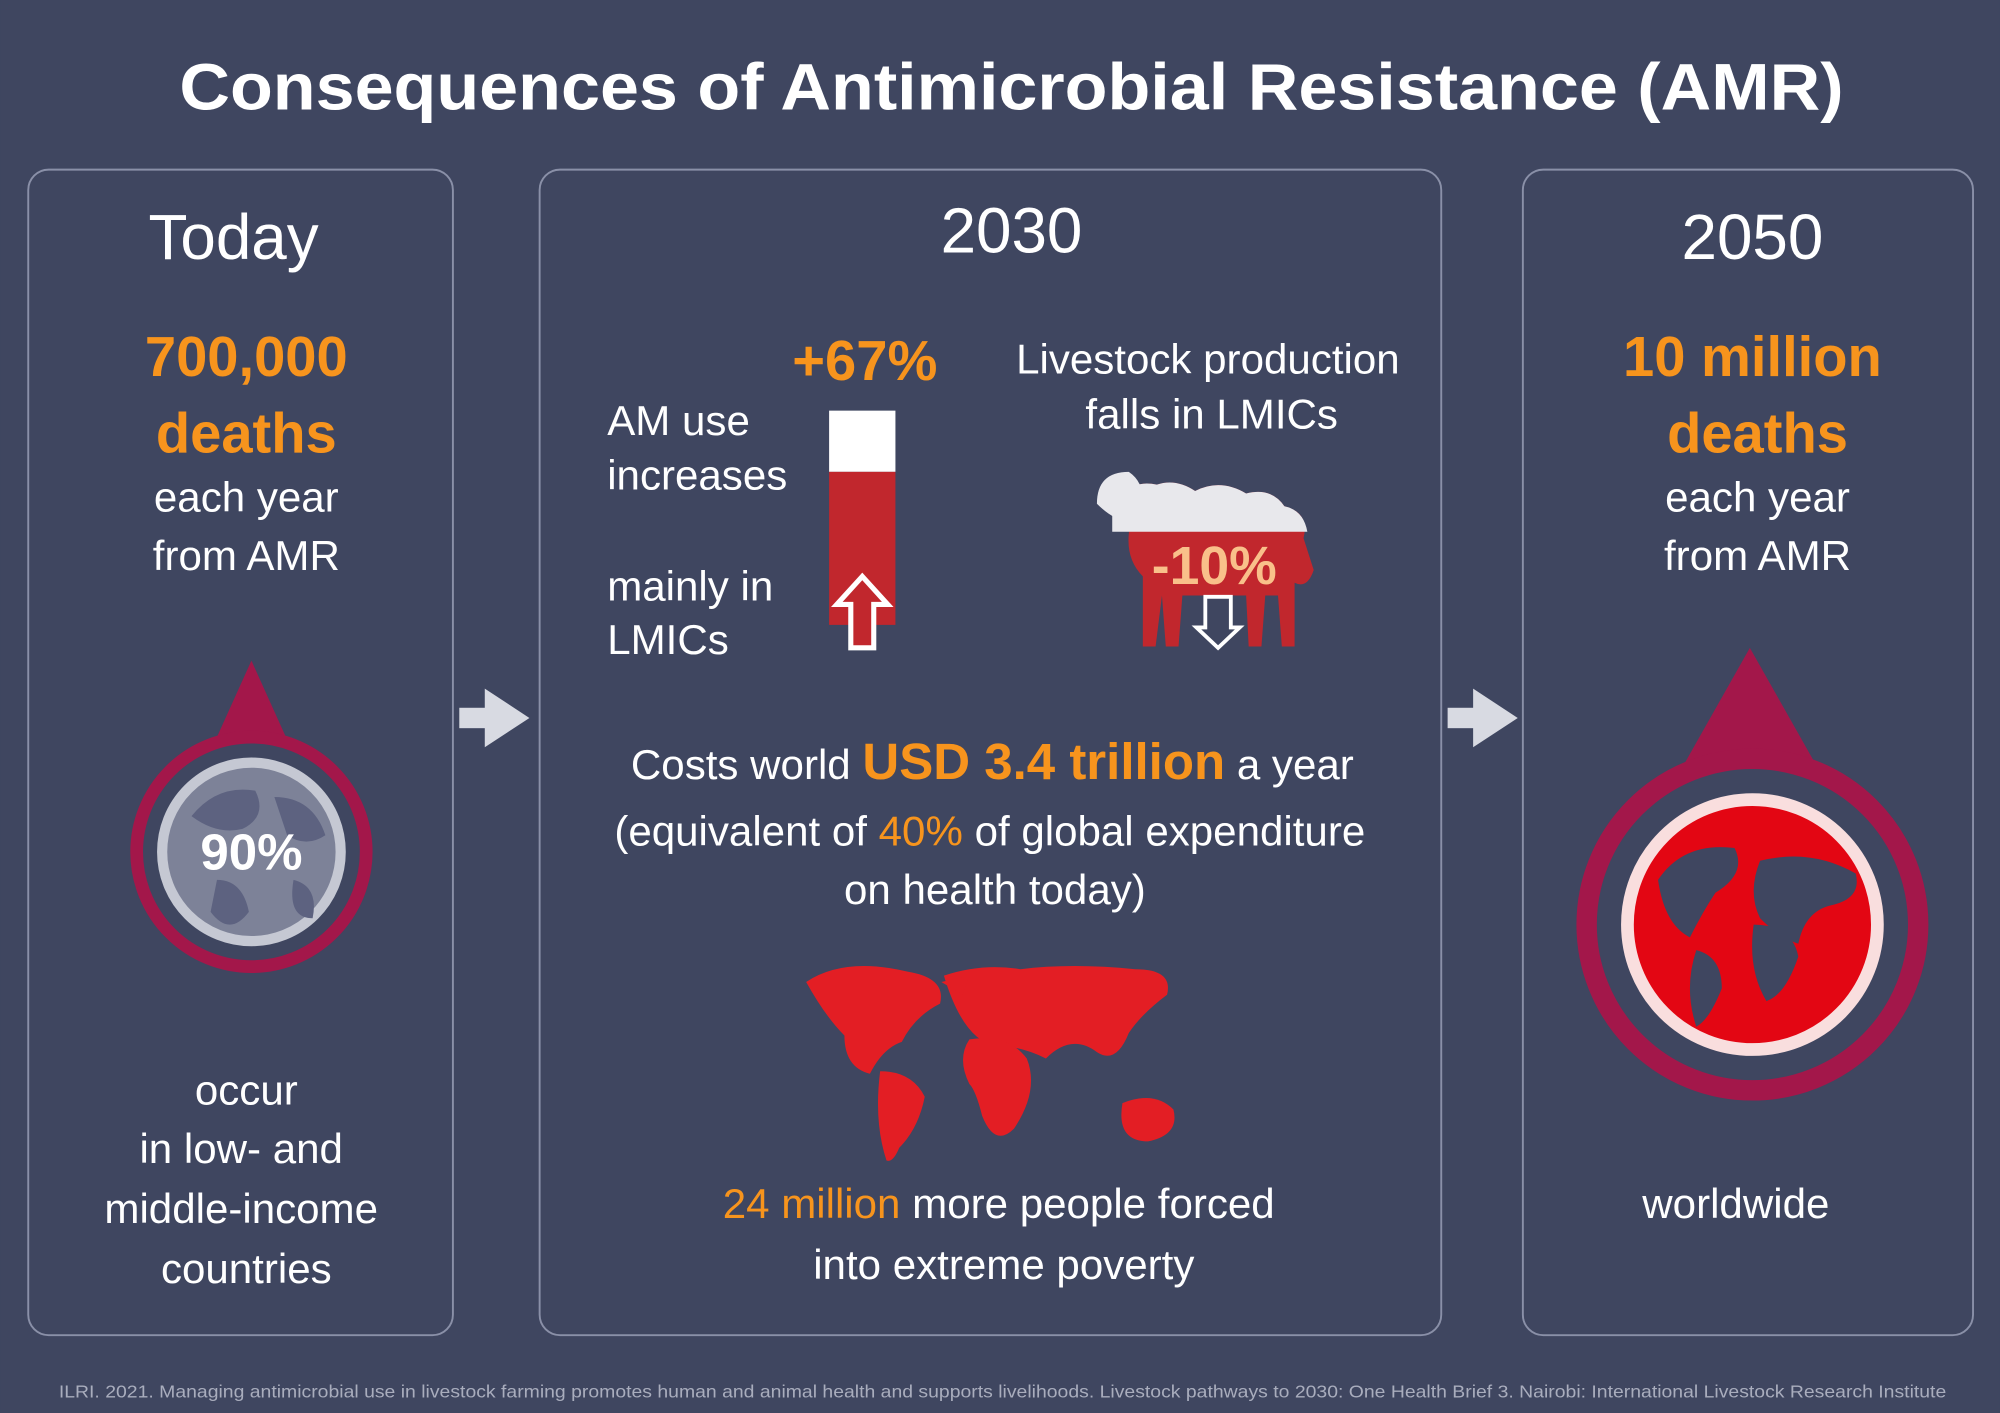  I want to click on world-map, so click(990, 1063).